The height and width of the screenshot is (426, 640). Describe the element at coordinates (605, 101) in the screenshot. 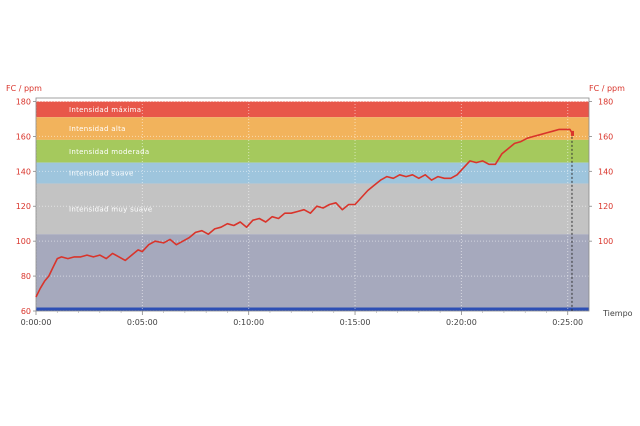

I see `y-right-tick-label-4: 180` at that location.